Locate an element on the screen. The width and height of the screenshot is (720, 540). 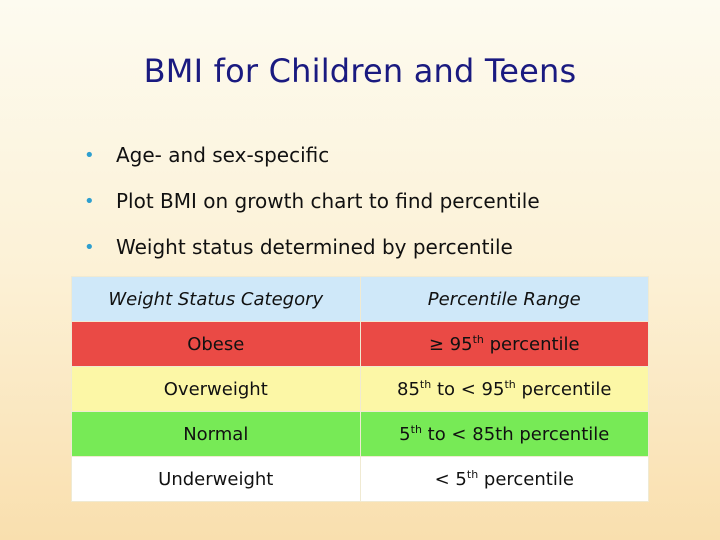
table-row-obese: Obese ≥ 95th percentile is located at coordinates (360, 344).